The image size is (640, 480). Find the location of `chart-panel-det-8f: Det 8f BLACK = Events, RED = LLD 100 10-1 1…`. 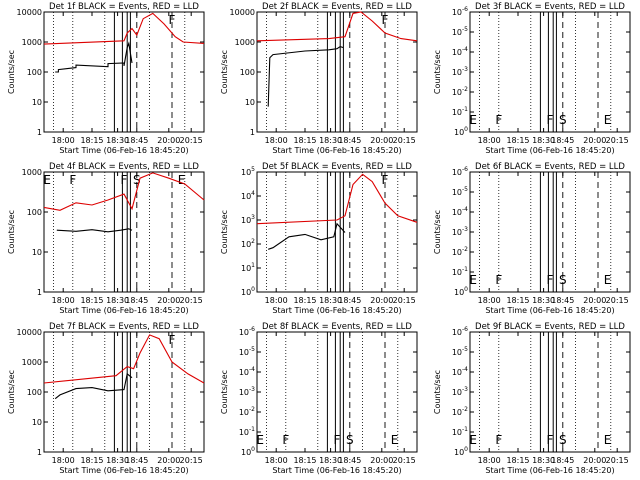

chart-panel-det-8f: Det 8f BLACK = Events, RED = LLD 100 10-1 1… is located at coordinates (319, 398).